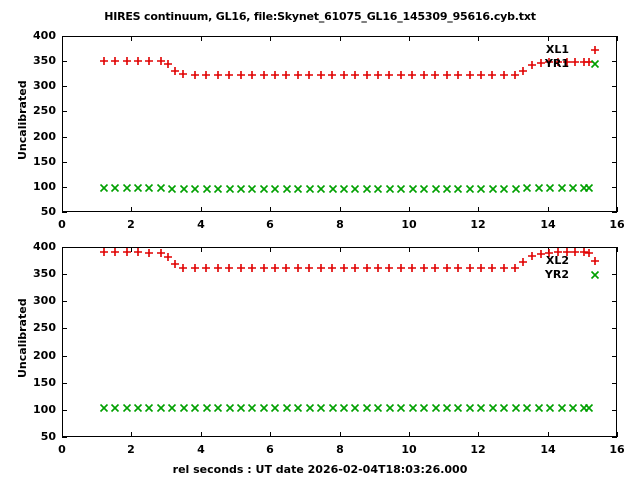 The width and height of the screenshot is (640, 480). Describe the element at coordinates (22, 338) in the screenshot. I see `y-axis-title: Uncalibrated` at that location.